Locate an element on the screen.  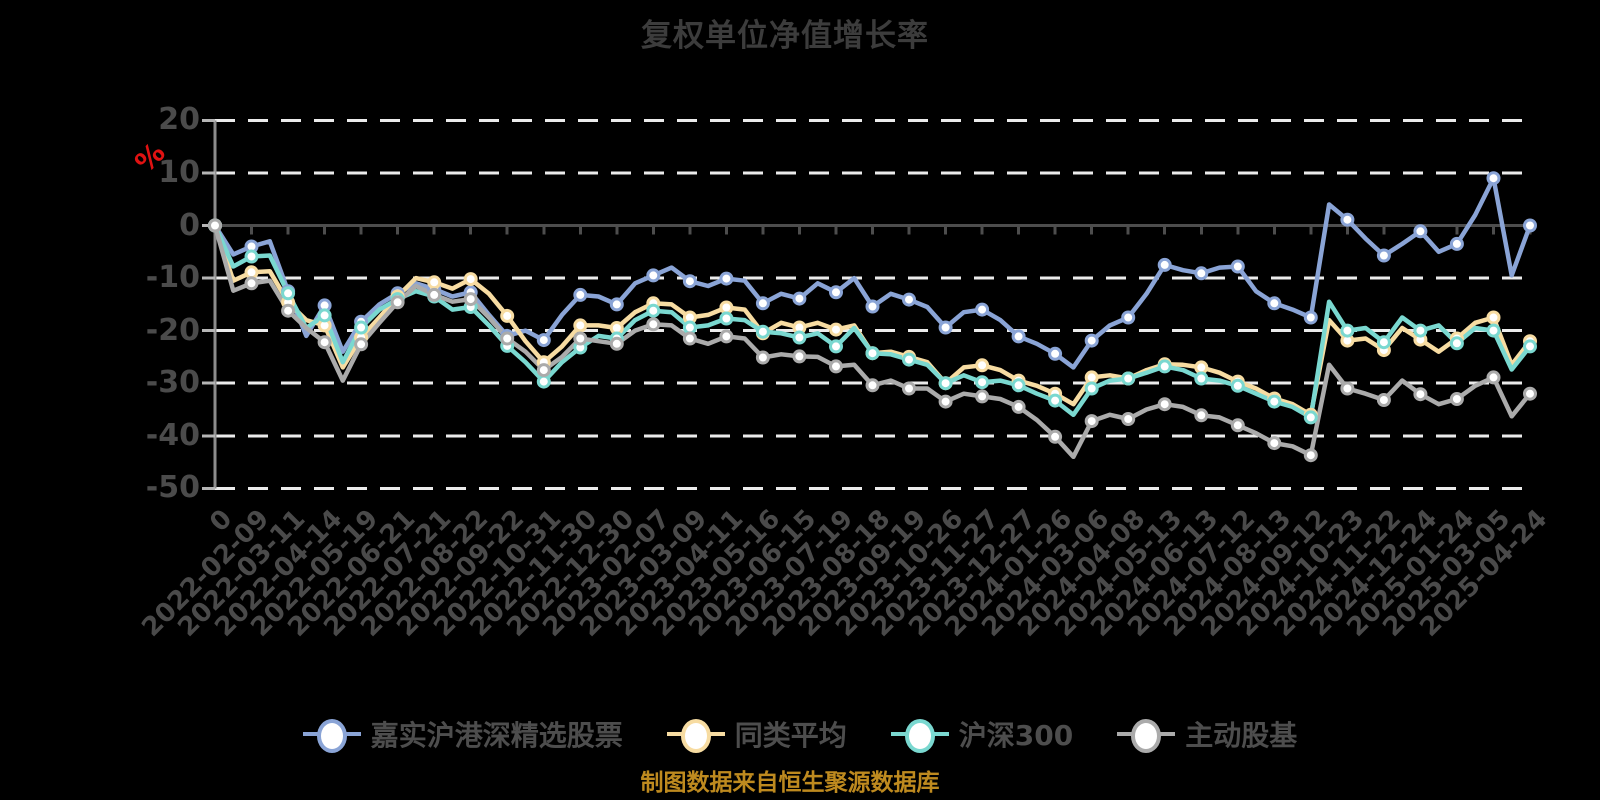
y-tick-label: 0 is located at coordinates (189, 225).